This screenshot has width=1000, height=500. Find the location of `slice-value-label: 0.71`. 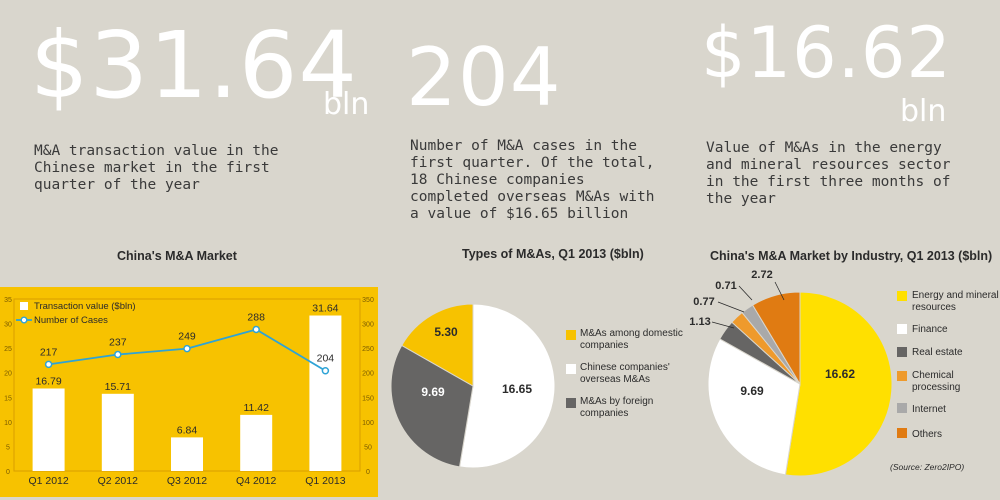

slice-value-label: 0.71 is located at coordinates (725, 286).